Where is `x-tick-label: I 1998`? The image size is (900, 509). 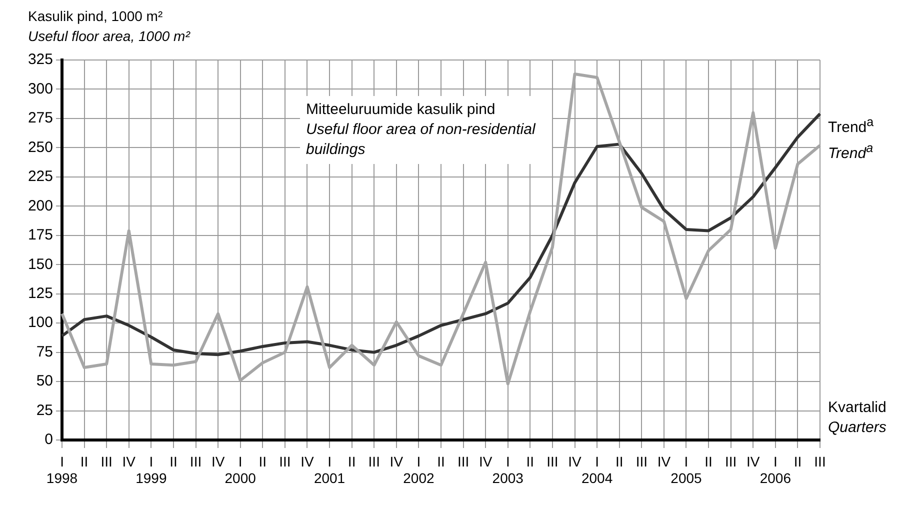 x-tick-label: I 1998 is located at coordinates (62, 469).